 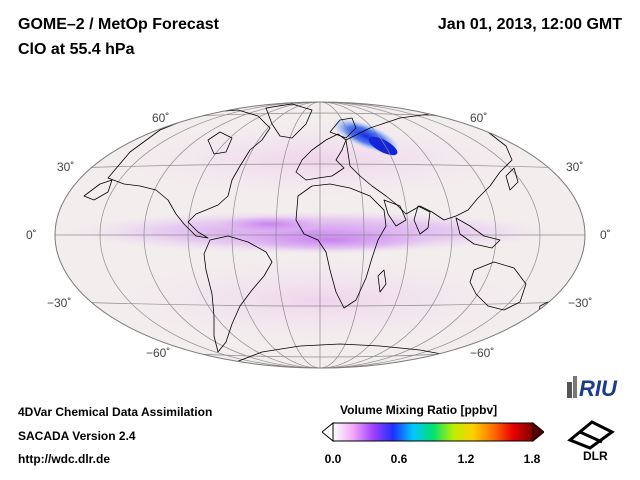 What do you see at coordinates (498, 286) in the screenshot?
I see `coast-australia` at bounding box center [498, 286].